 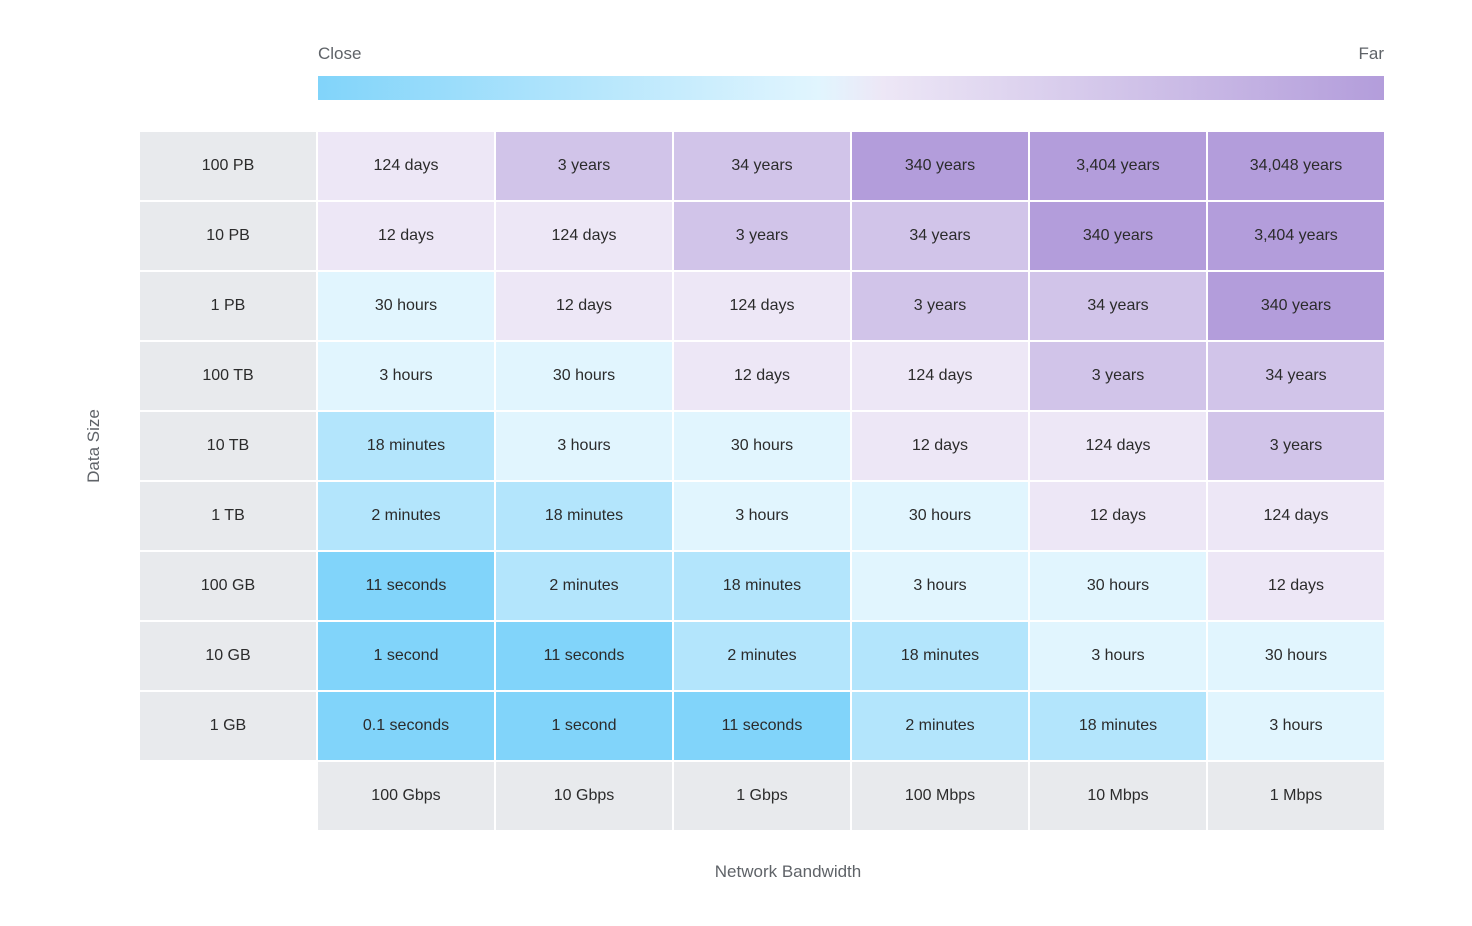 I want to click on row-header: 100 GB, so click(x=228, y=586).